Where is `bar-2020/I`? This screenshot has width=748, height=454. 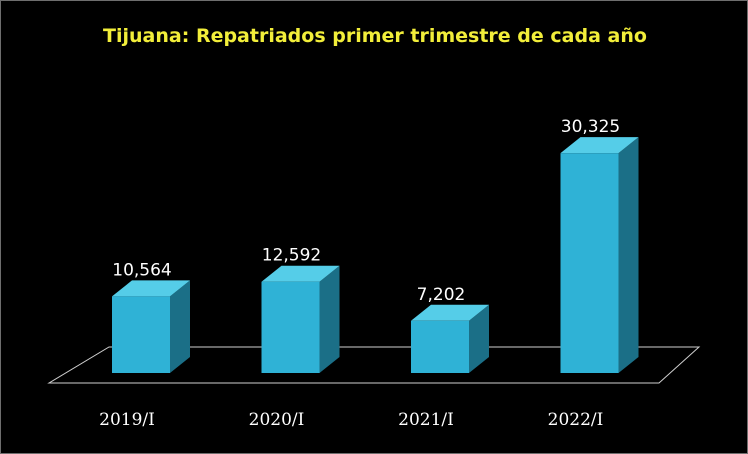
bar-2020/I is located at coordinates (300, 319).